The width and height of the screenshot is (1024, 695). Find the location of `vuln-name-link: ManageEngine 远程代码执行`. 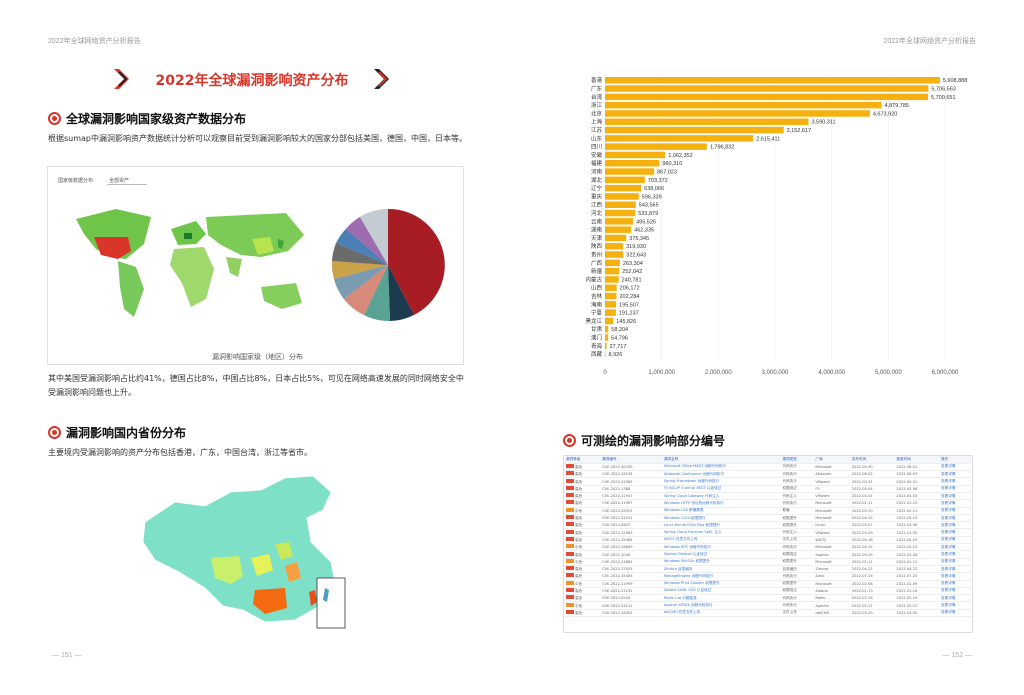

vuln-name-link: ManageEngine 远程代码执行 is located at coordinates (721, 576).